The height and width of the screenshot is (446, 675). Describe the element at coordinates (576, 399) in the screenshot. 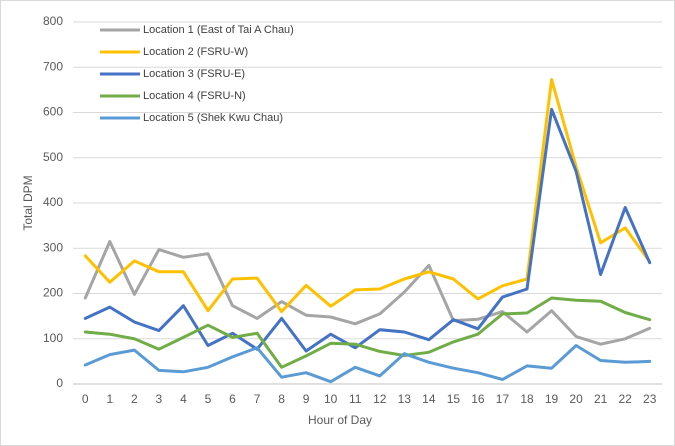

I see `x-tick-label: 20` at that location.